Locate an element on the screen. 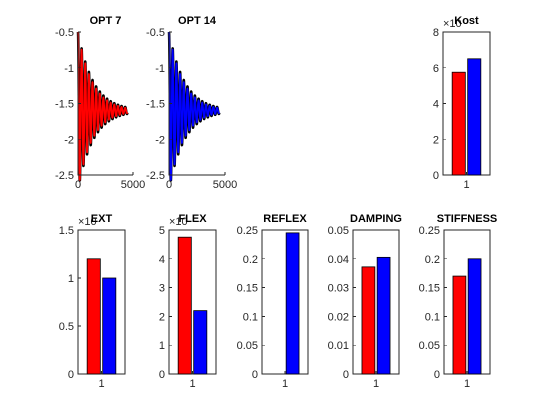 The width and height of the screenshot is (560, 420). chart-title: EXT is located at coordinates (102, 219).